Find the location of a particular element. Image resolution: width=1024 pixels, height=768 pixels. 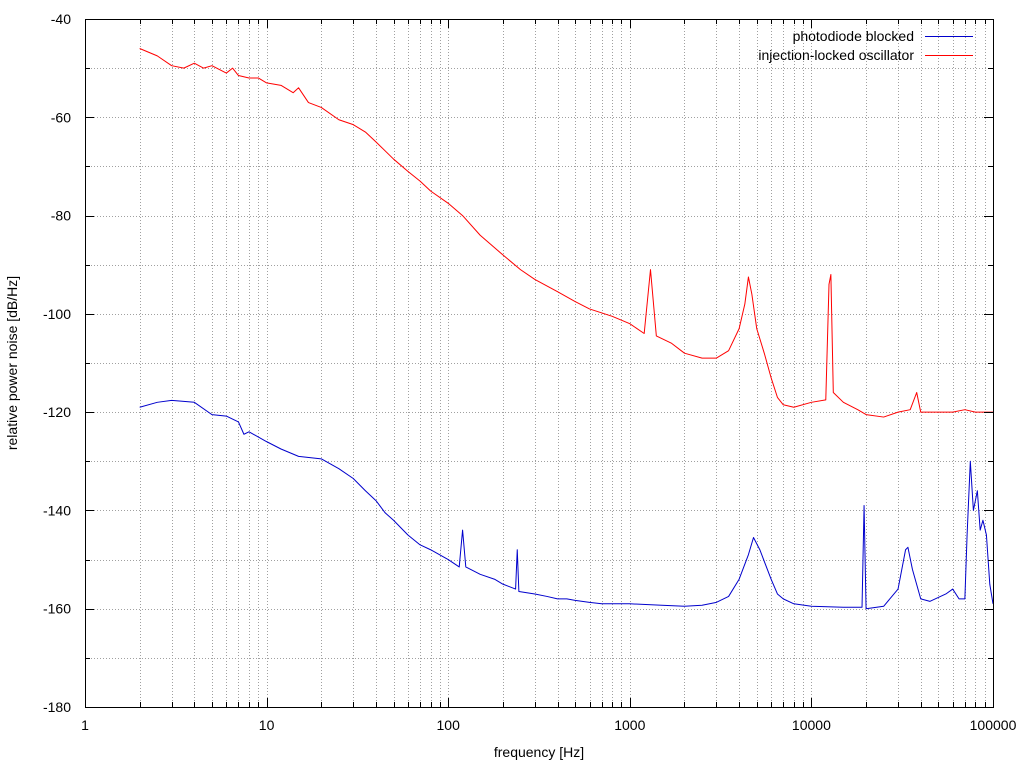

x-axis-title: frequency [Hz] is located at coordinates (539, 752).